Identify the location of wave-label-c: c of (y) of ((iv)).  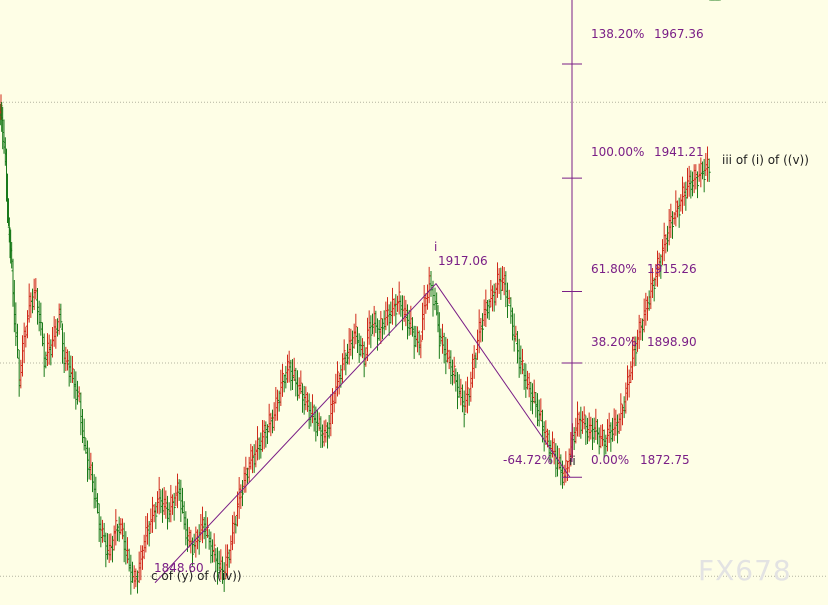
(196, 576).